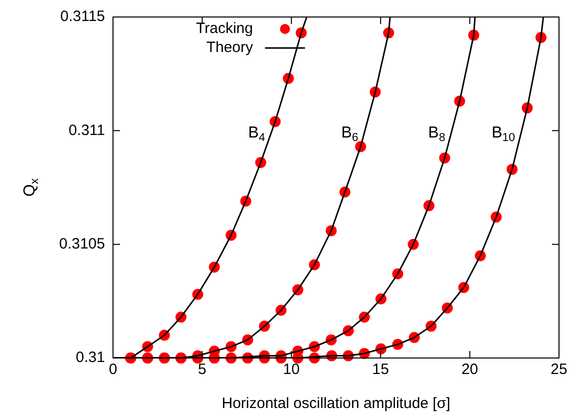 The height and width of the screenshot is (417, 571). What do you see at coordinates (559, 369) in the screenshot?
I see `x-tick-label: 25` at bounding box center [559, 369].